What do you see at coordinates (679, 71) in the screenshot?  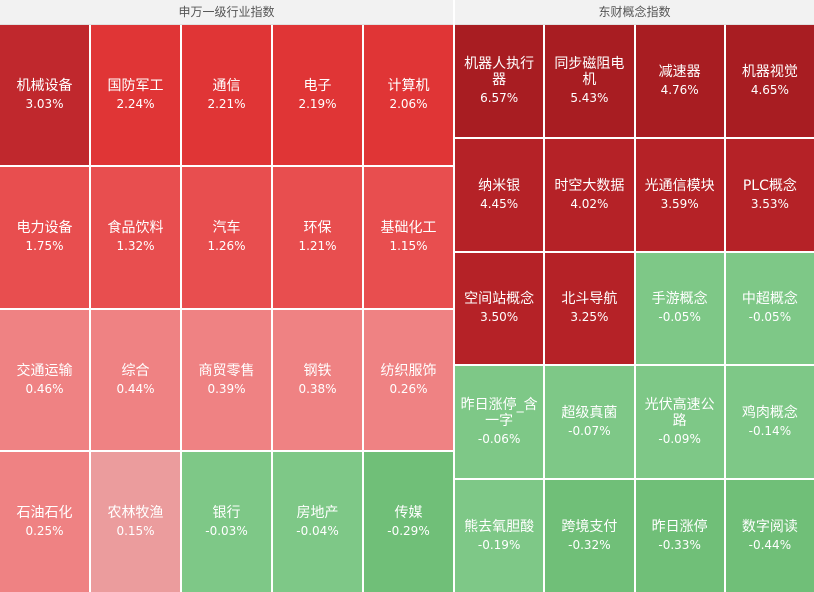 I see `cell-name: 减速器` at bounding box center [679, 71].